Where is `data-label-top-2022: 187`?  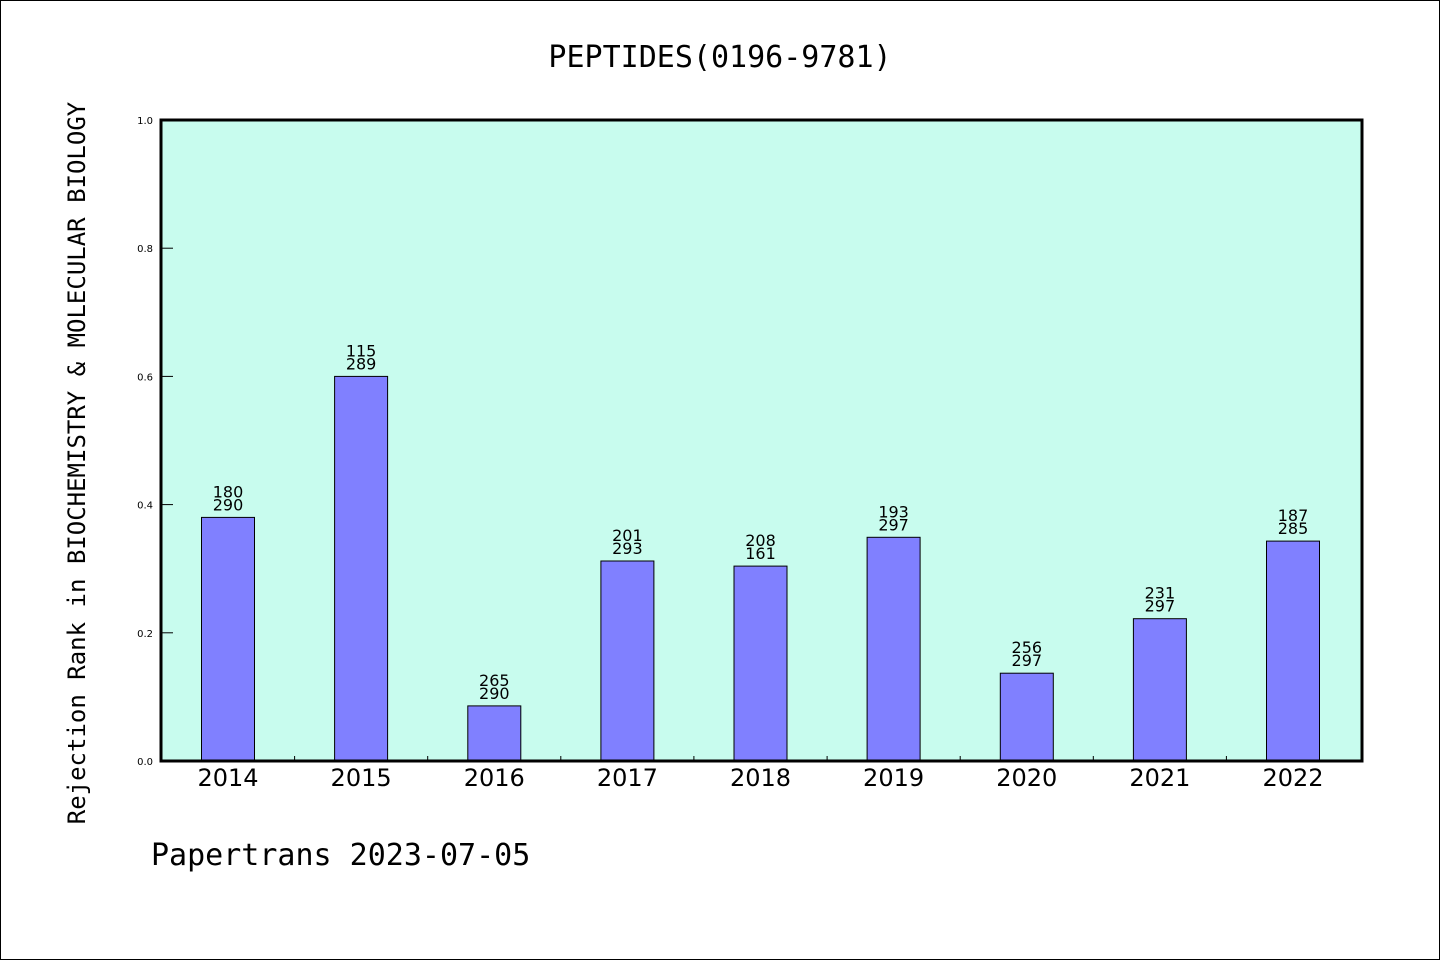 data-label-top-2022: 187 is located at coordinates (1293, 515).